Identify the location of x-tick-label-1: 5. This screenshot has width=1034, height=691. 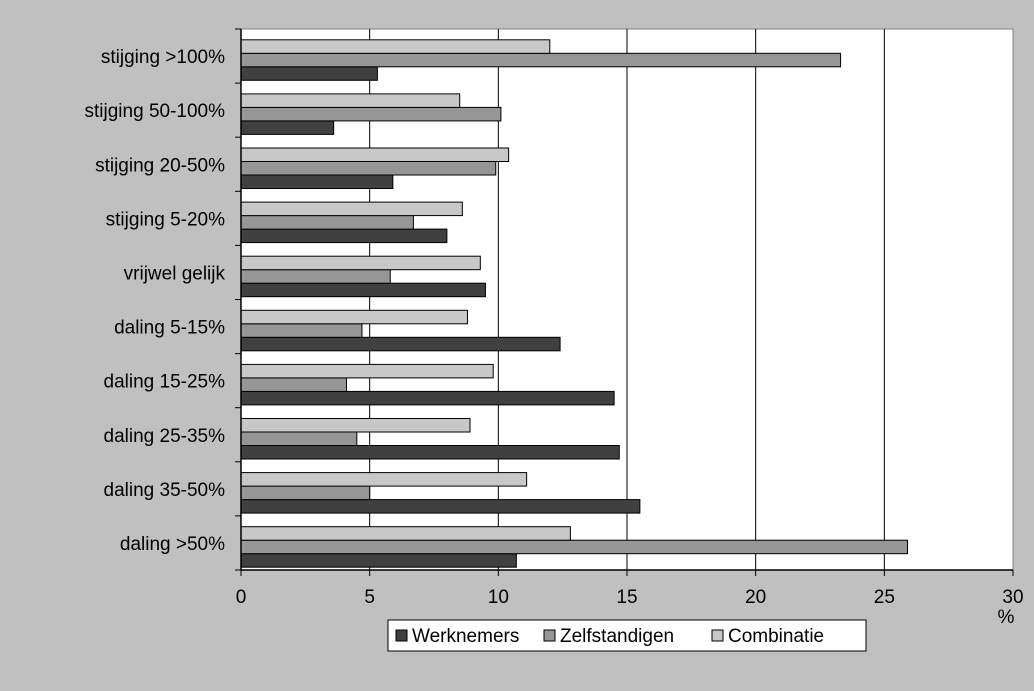
(369, 597).